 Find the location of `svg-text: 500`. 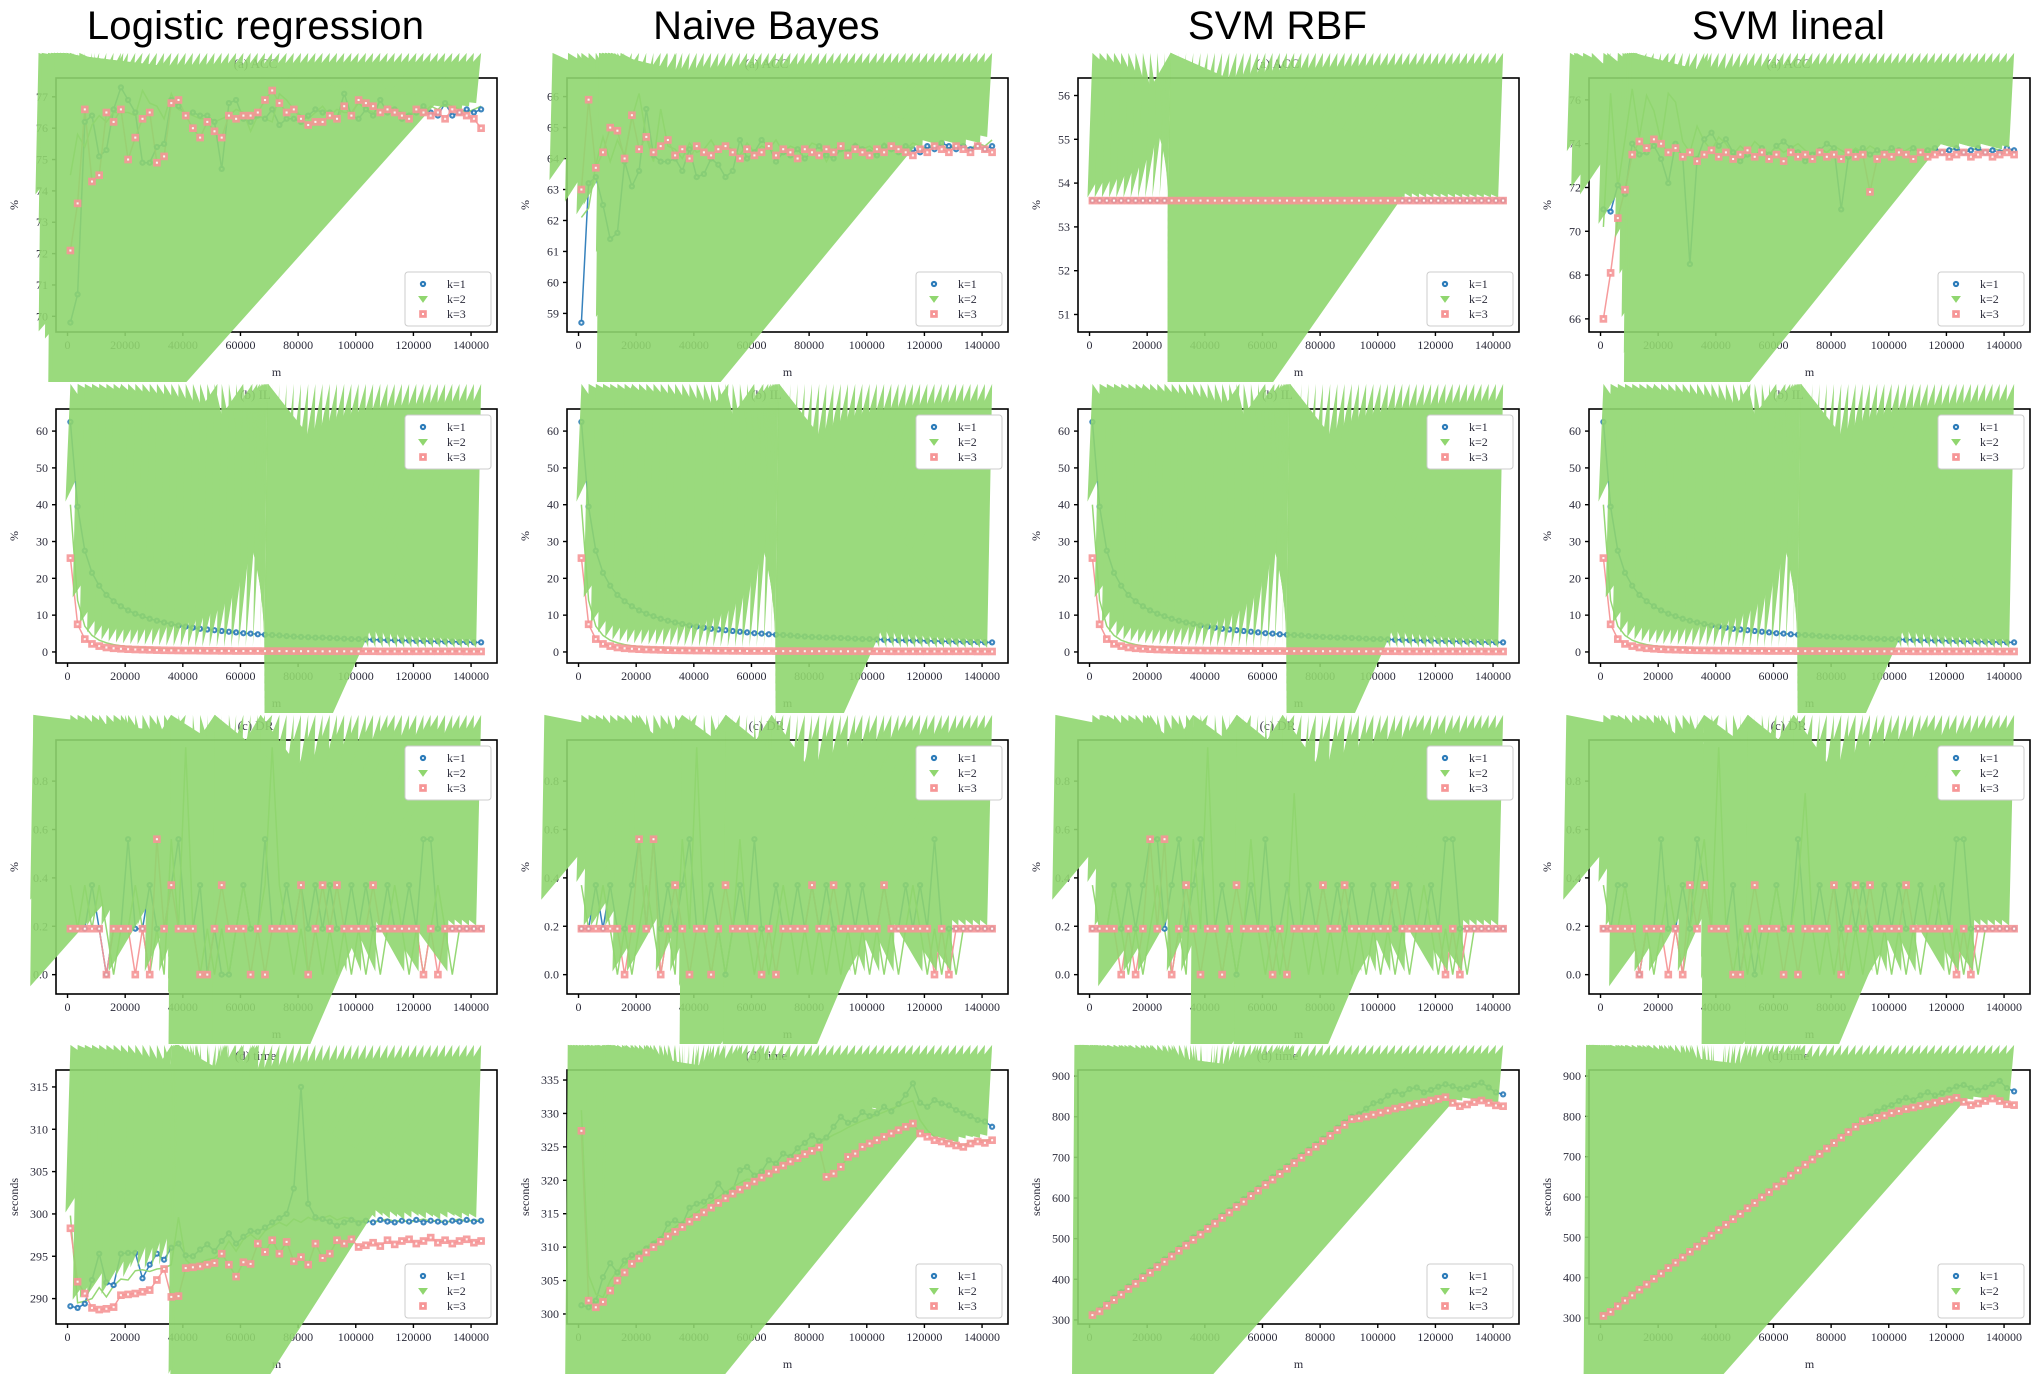

svg-text: 500 is located at coordinates (1061, 1239).